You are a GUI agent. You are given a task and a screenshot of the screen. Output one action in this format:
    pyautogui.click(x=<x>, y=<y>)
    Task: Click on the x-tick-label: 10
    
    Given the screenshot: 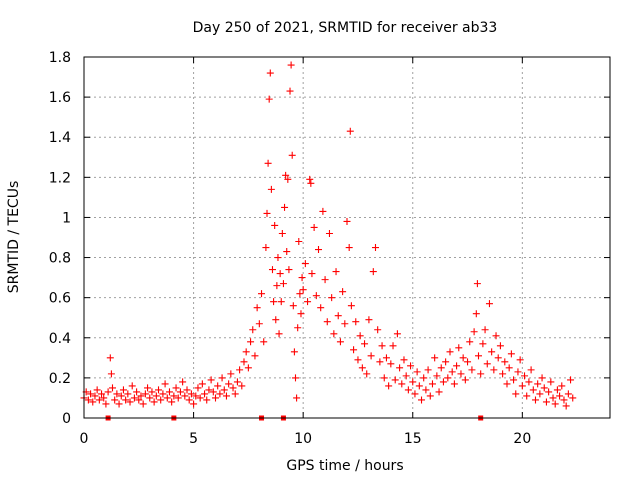 What is the action you would take?
    pyautogui.click(x=303, y=439)
    